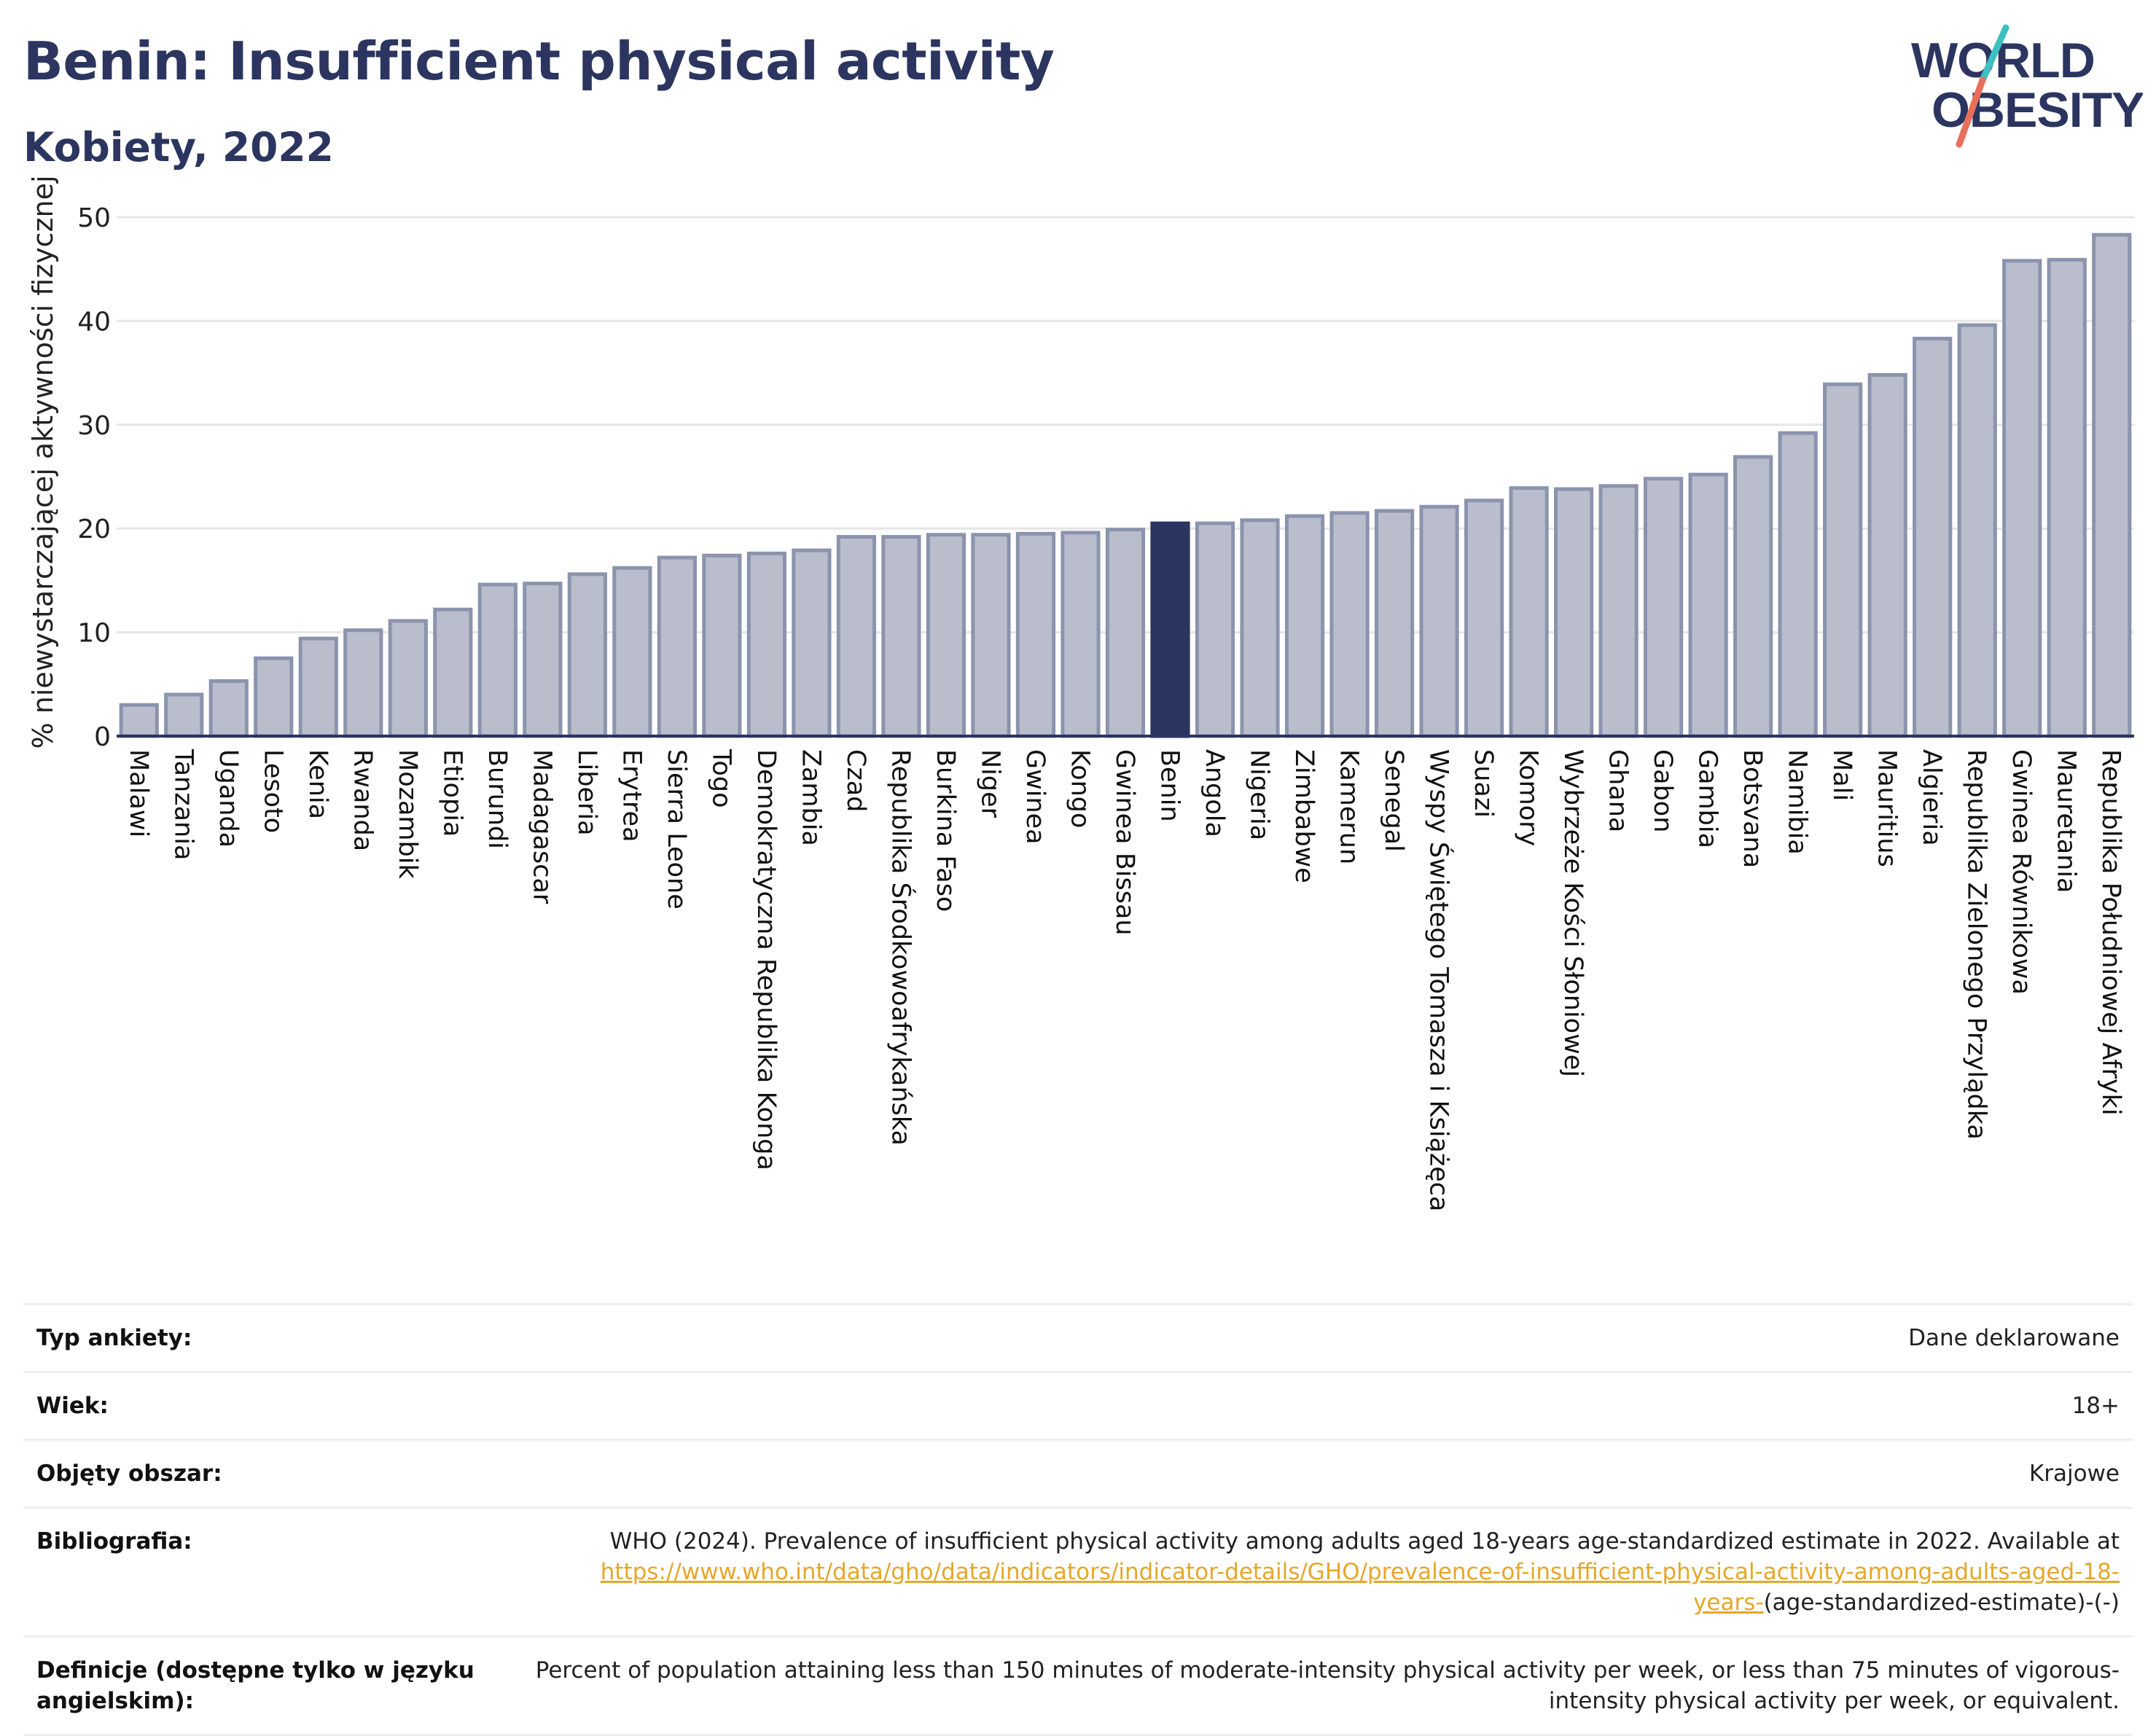 The height and width of the screenshot is (1736, 2156). Describe the element at coordinates (1304, 816) in the screenshot. I see `x-tick-label: Zimbabwe` at that location.